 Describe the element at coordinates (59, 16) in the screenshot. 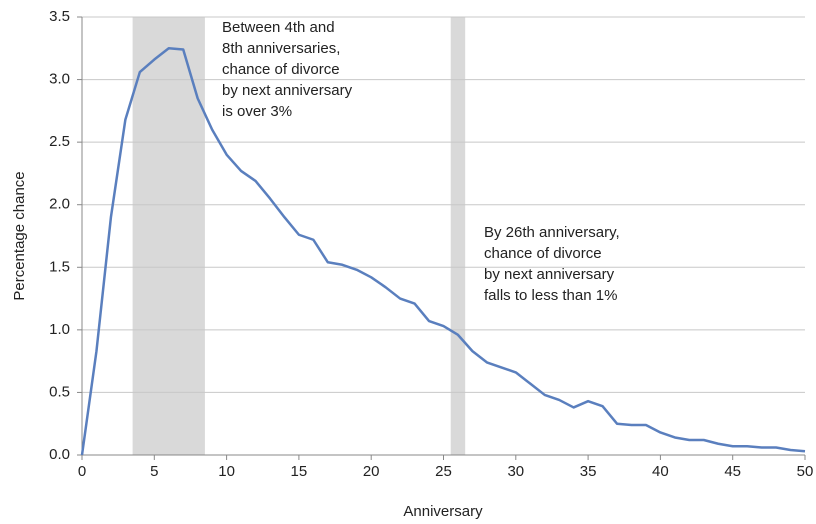

I see `y-tick-label: 3.5` at that location.